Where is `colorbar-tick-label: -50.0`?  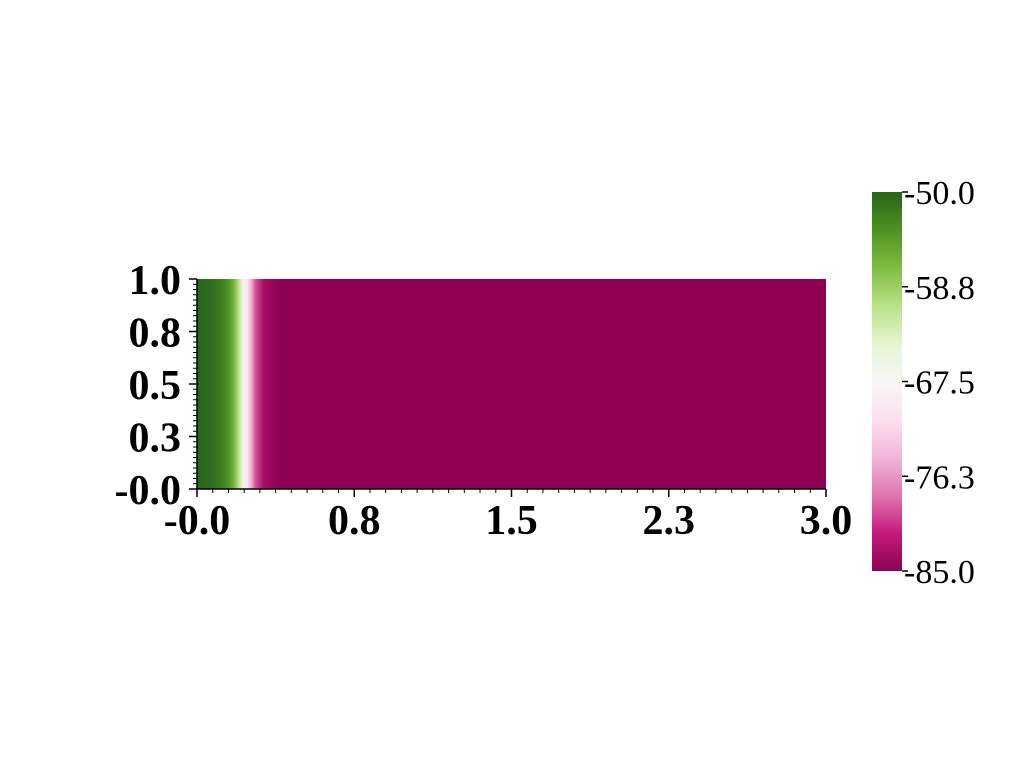
colorbar-tick-label: -50.0 is located at coordinates (939, 193).